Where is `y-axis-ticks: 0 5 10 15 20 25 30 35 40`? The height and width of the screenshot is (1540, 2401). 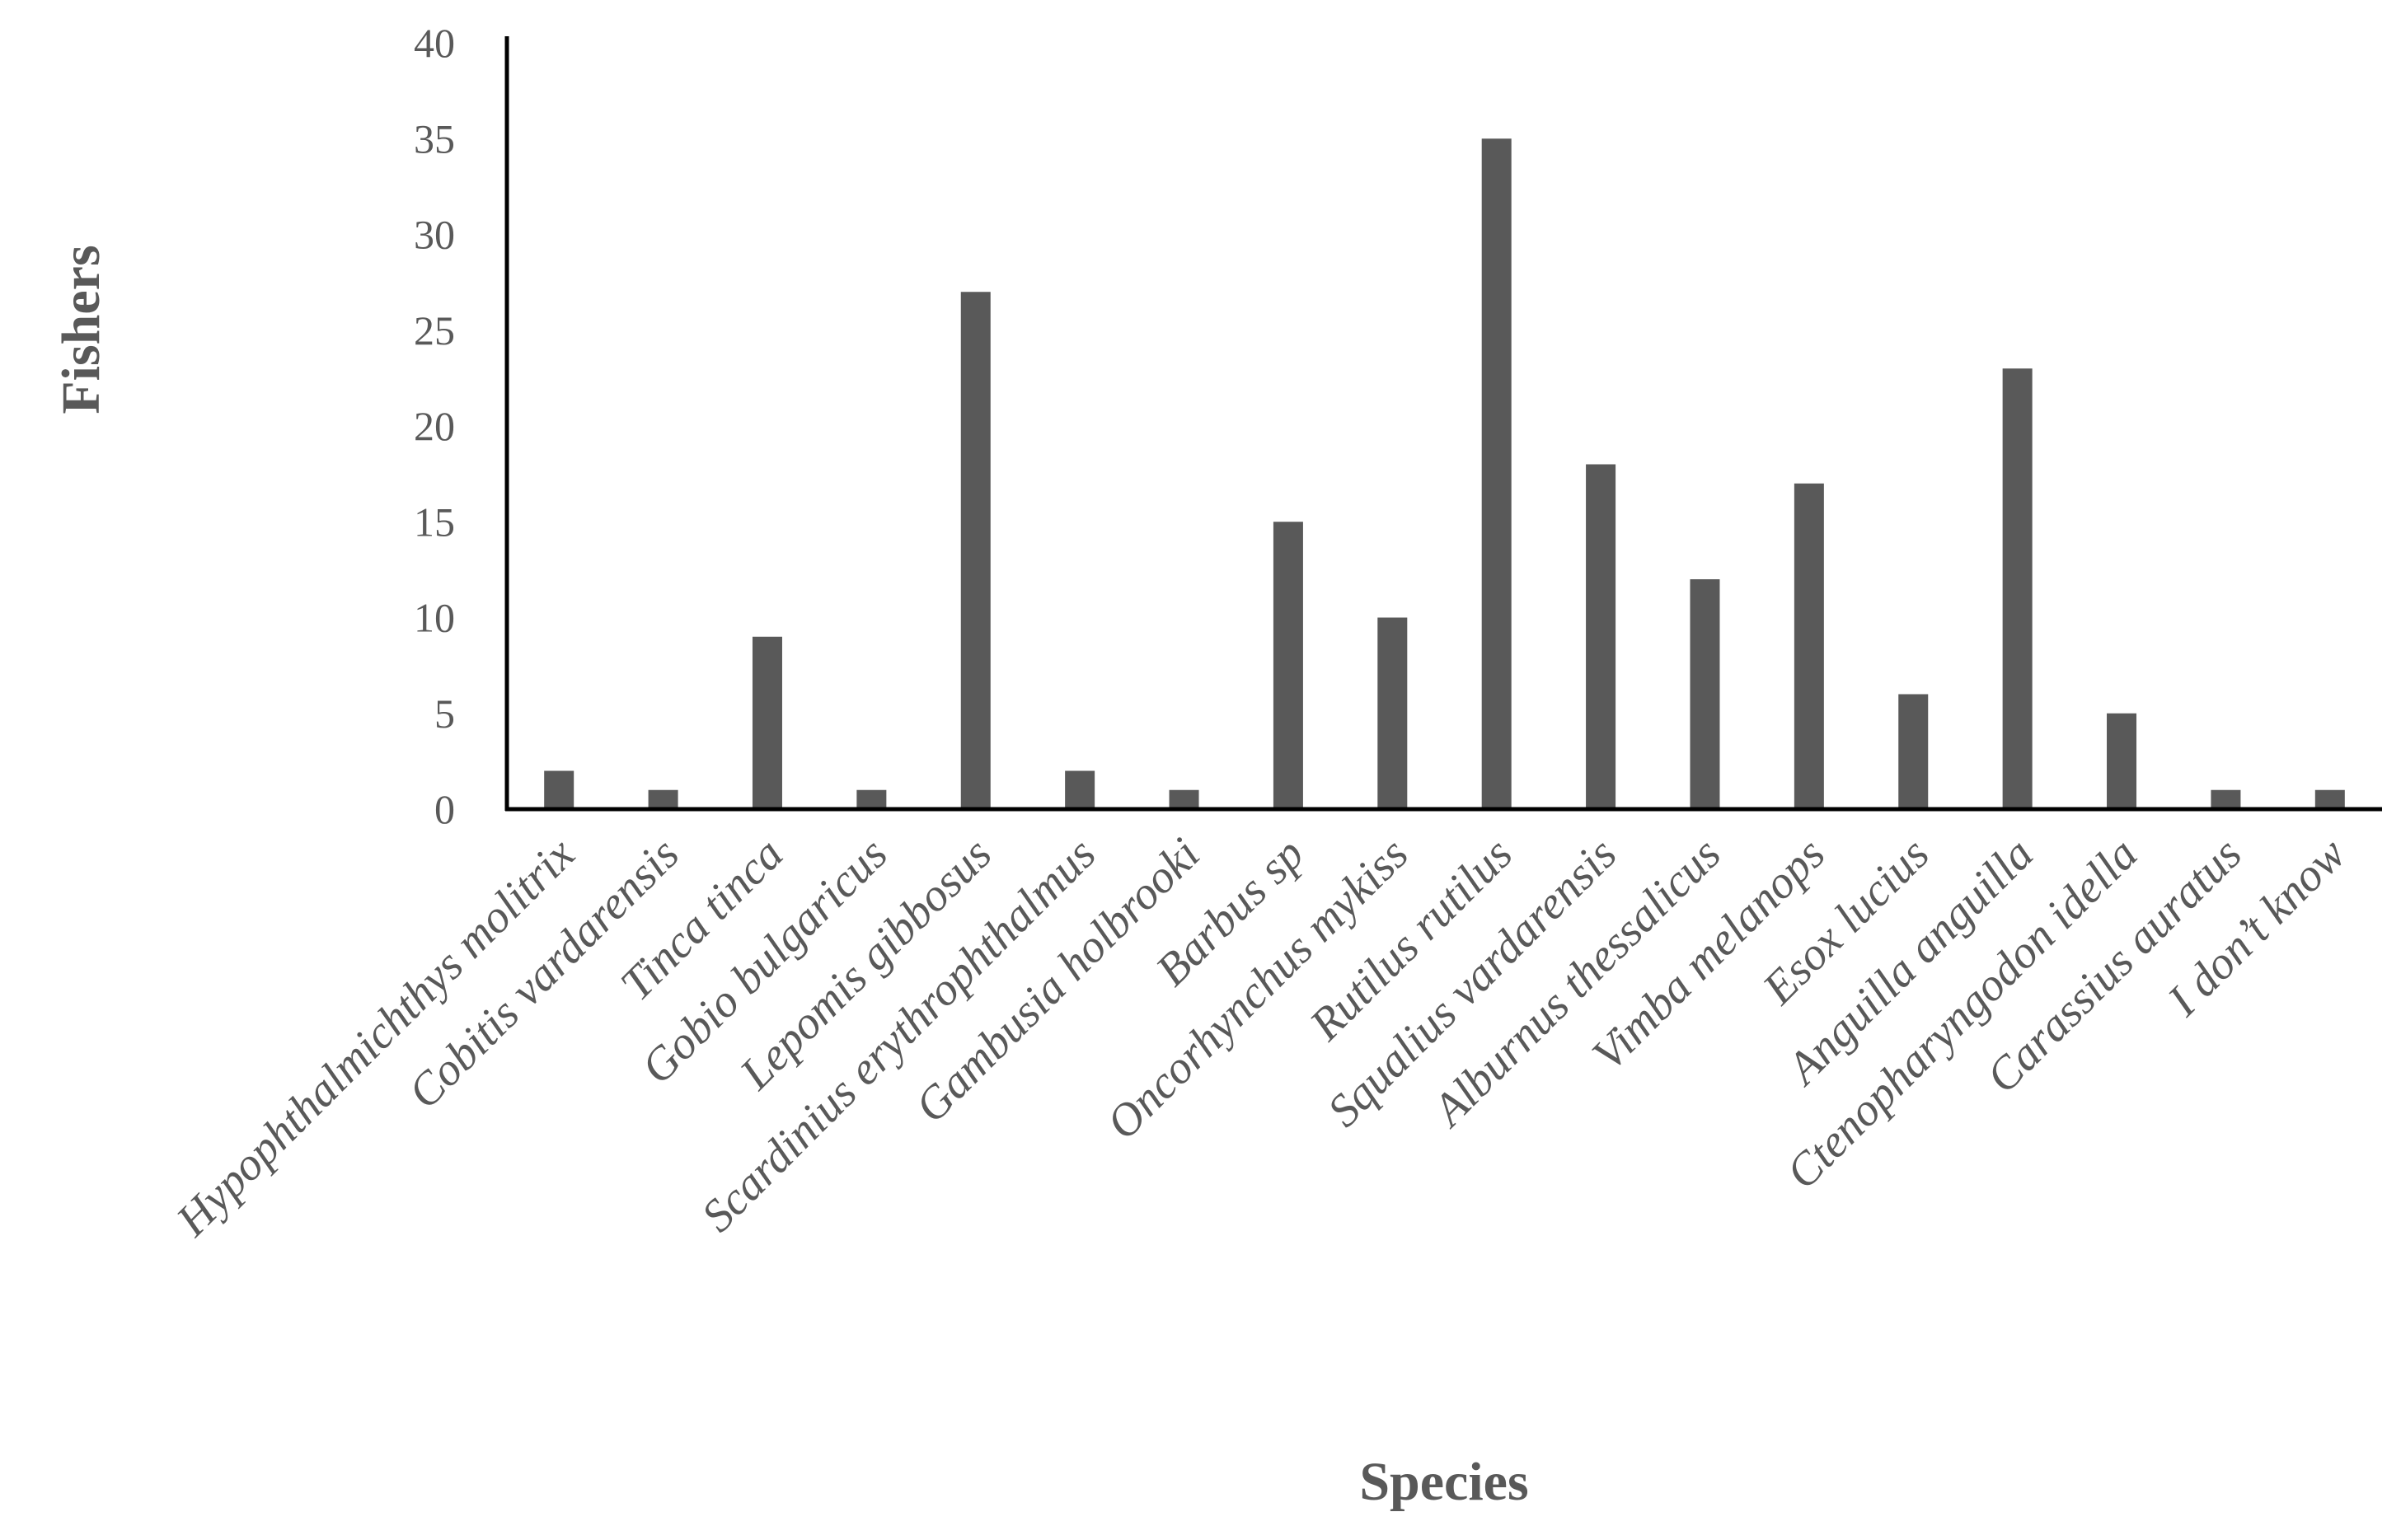
y-axis-ticks: 0 5 10 15 20 25 30 35 40 is located at coordinates (435, 426).